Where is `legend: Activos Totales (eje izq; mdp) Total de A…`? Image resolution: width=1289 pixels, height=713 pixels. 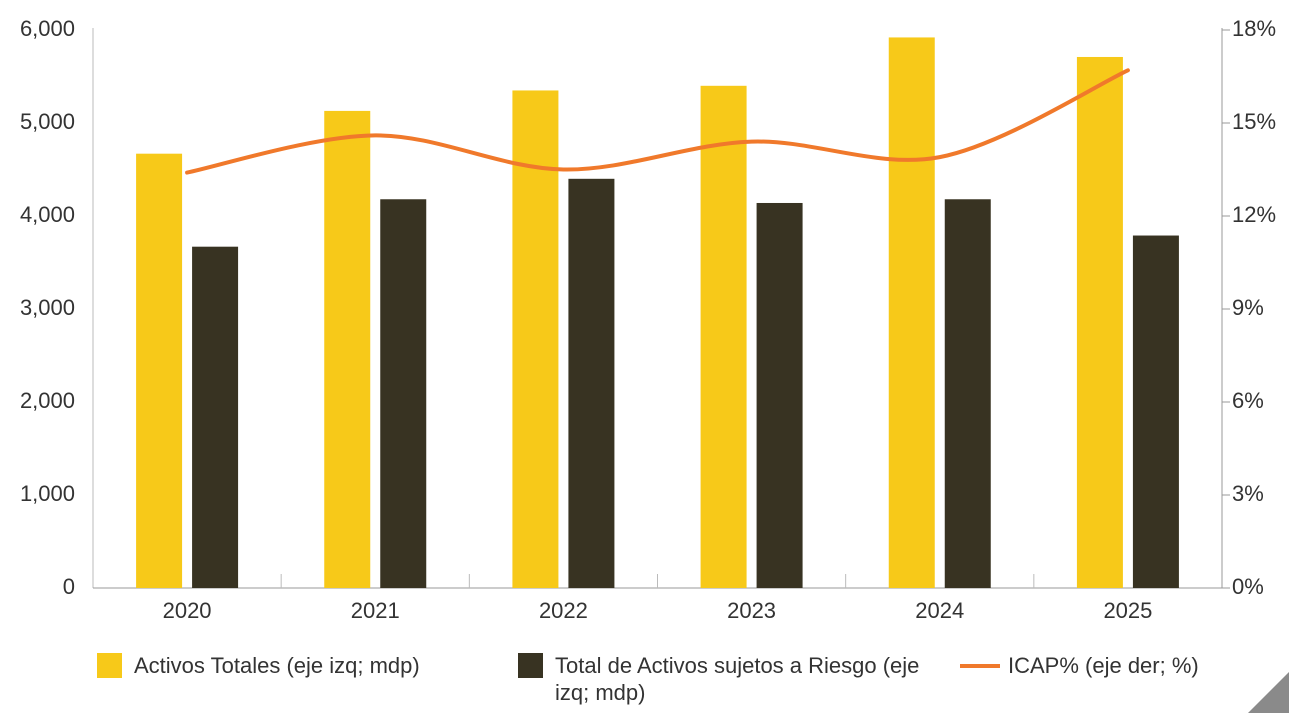 legend: Activos Totales (eje izq; mdp) Total de A… is located at coordinates (644, 682).